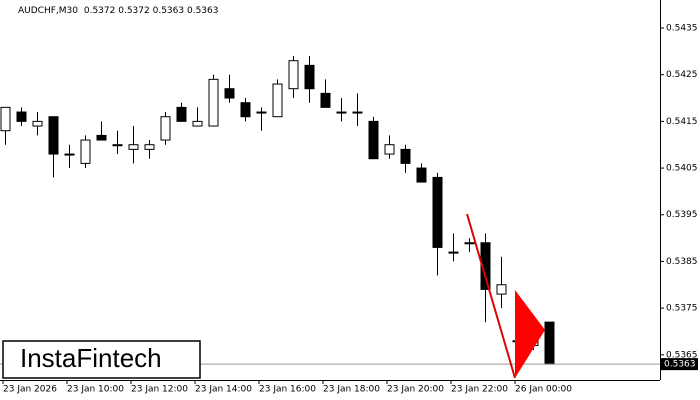  Describe the element at coordinates (682, 215) in the screenshot. I see `y-tick-label: 0.5395` at that location.